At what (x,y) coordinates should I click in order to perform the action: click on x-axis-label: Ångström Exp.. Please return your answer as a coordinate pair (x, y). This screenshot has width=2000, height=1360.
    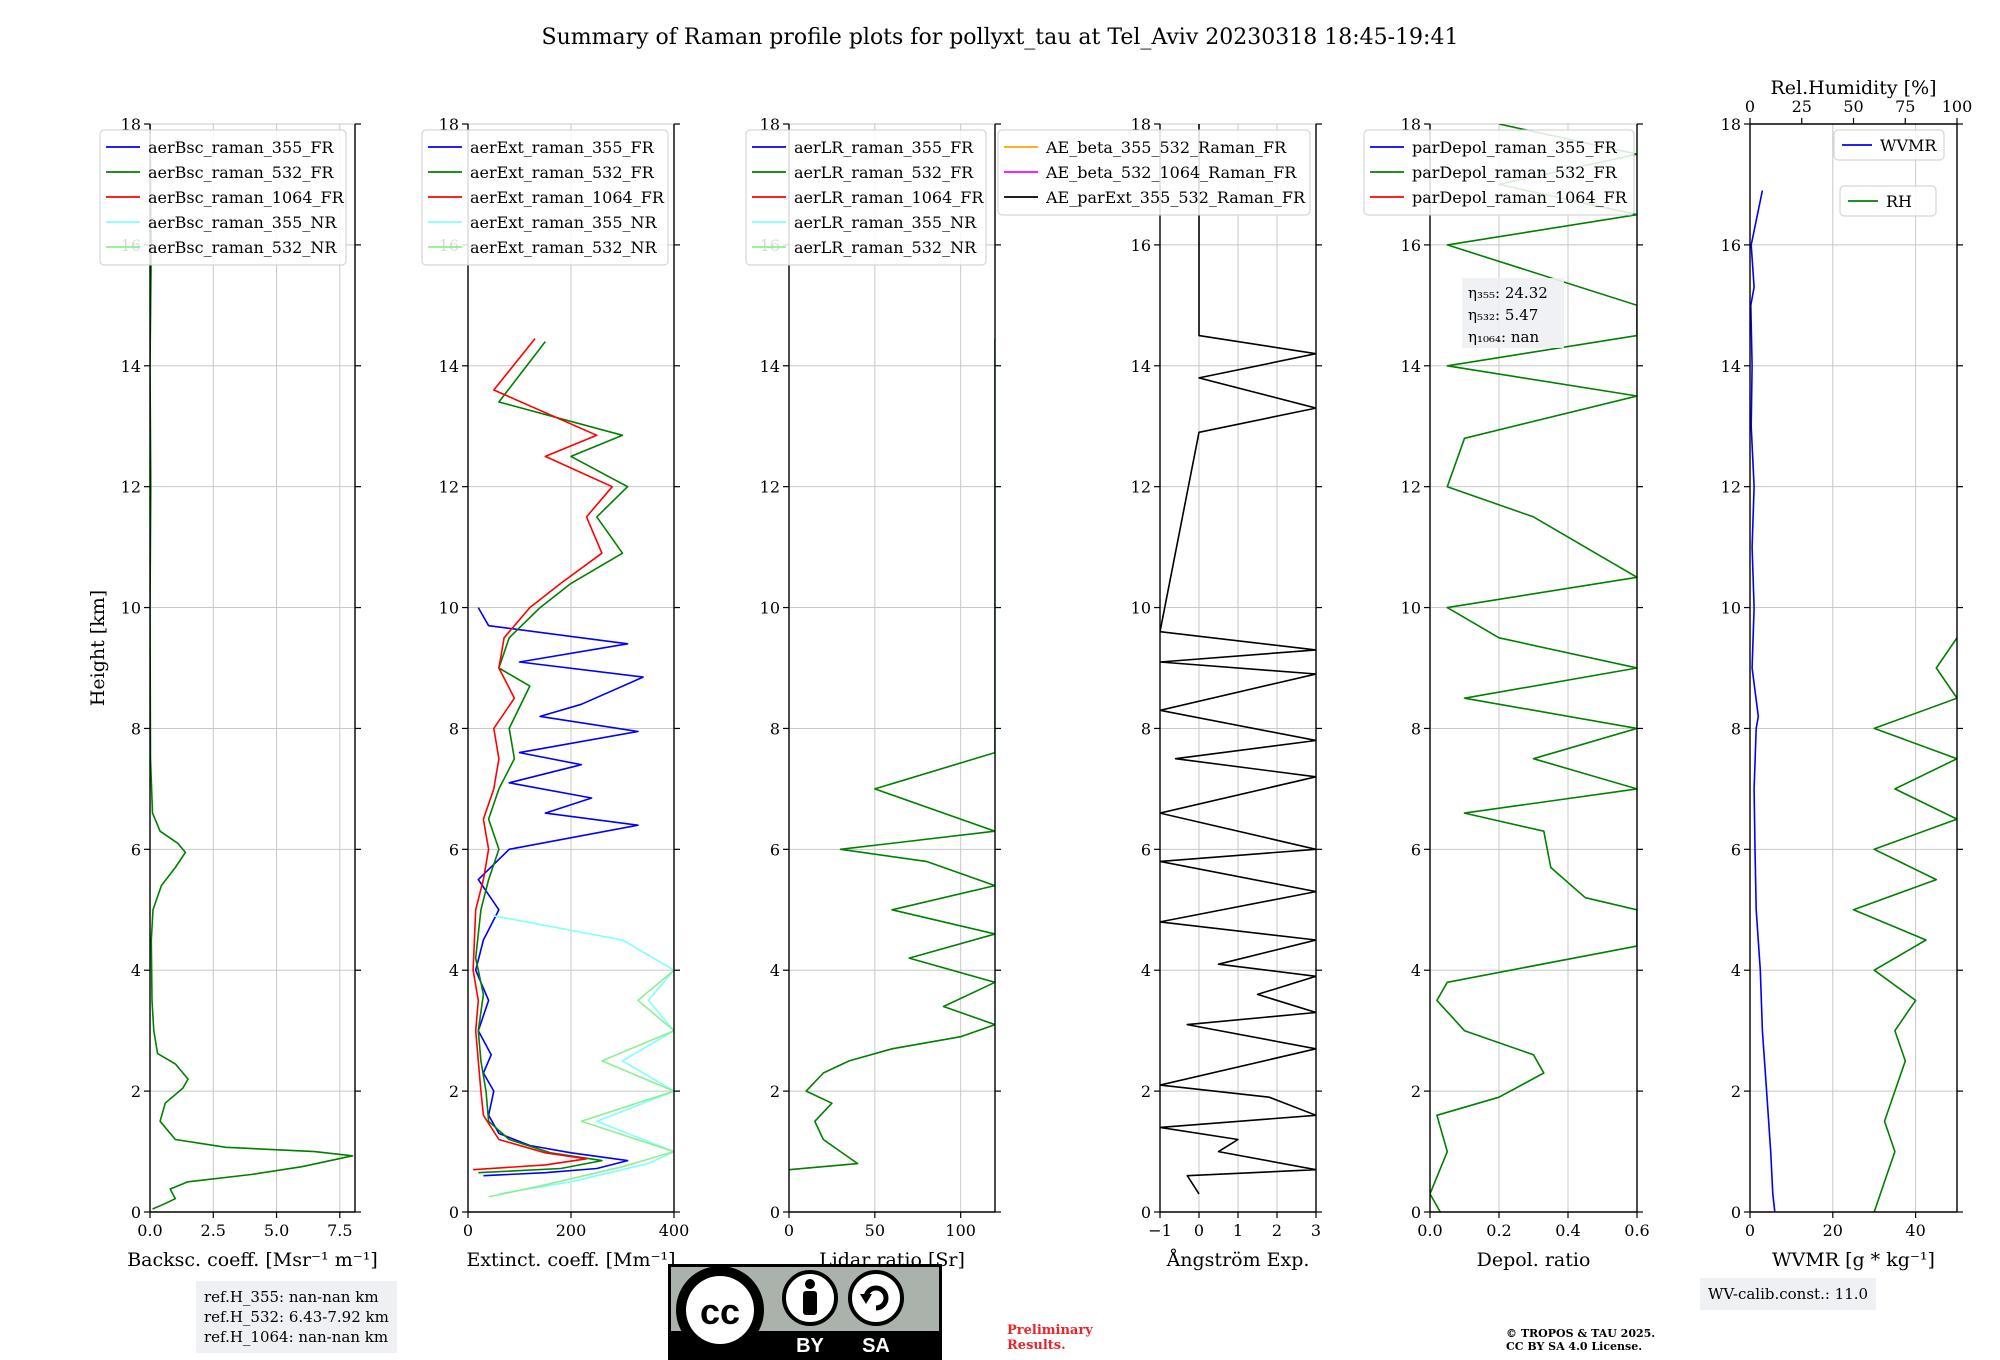
    Looking at the image, I should click on (1238, 1260).